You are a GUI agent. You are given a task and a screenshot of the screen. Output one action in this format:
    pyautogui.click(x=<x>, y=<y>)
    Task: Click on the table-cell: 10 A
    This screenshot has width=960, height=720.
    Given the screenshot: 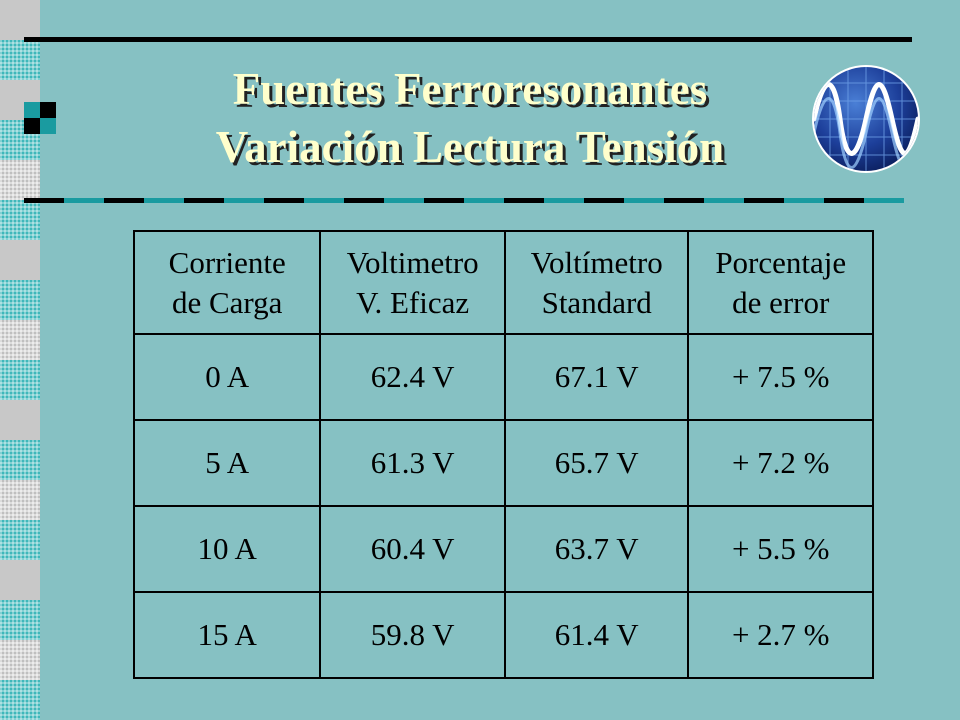 What is the action you would take?
    pyautogui.click(x=227, y=549)
    